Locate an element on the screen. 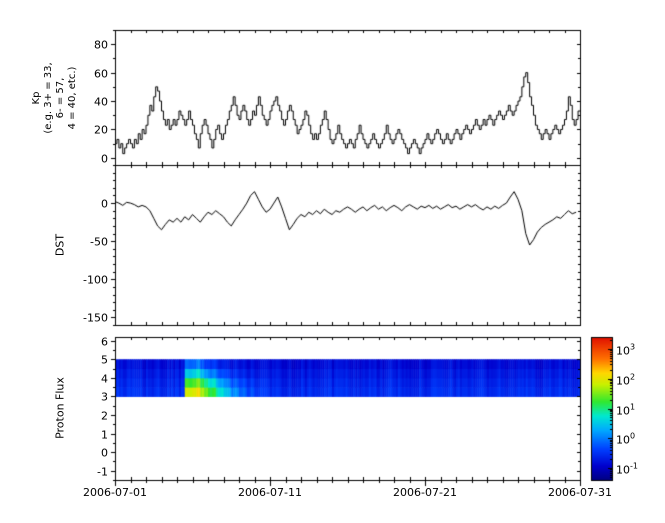  kp-axis-title-line-4: 4 = 40, etc.) is located at coordinates (72, 98).